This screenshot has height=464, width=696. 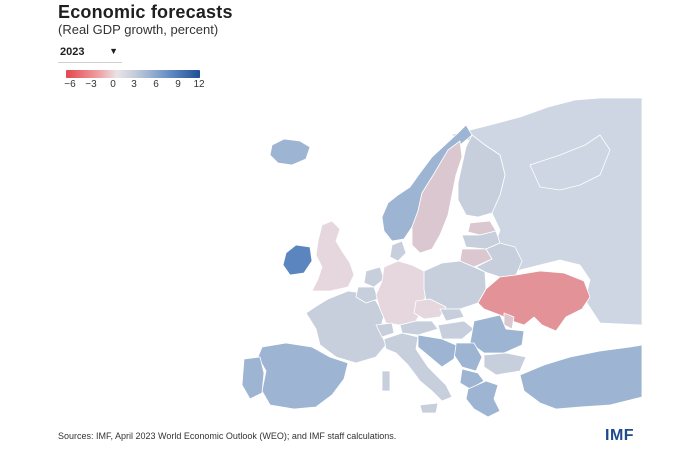 What do you see at coordinates (437, 197) in the screenshot?
I see `country-sweden` at bounding box center [437, 197].